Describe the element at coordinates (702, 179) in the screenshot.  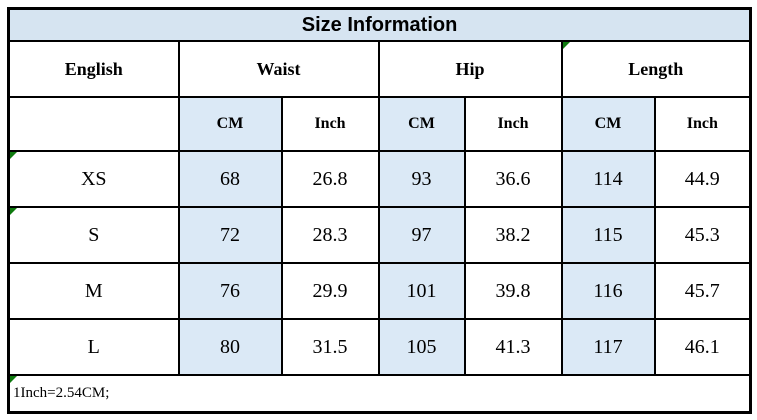
I see `cell-xs-length-inch: 44.9` at that location.